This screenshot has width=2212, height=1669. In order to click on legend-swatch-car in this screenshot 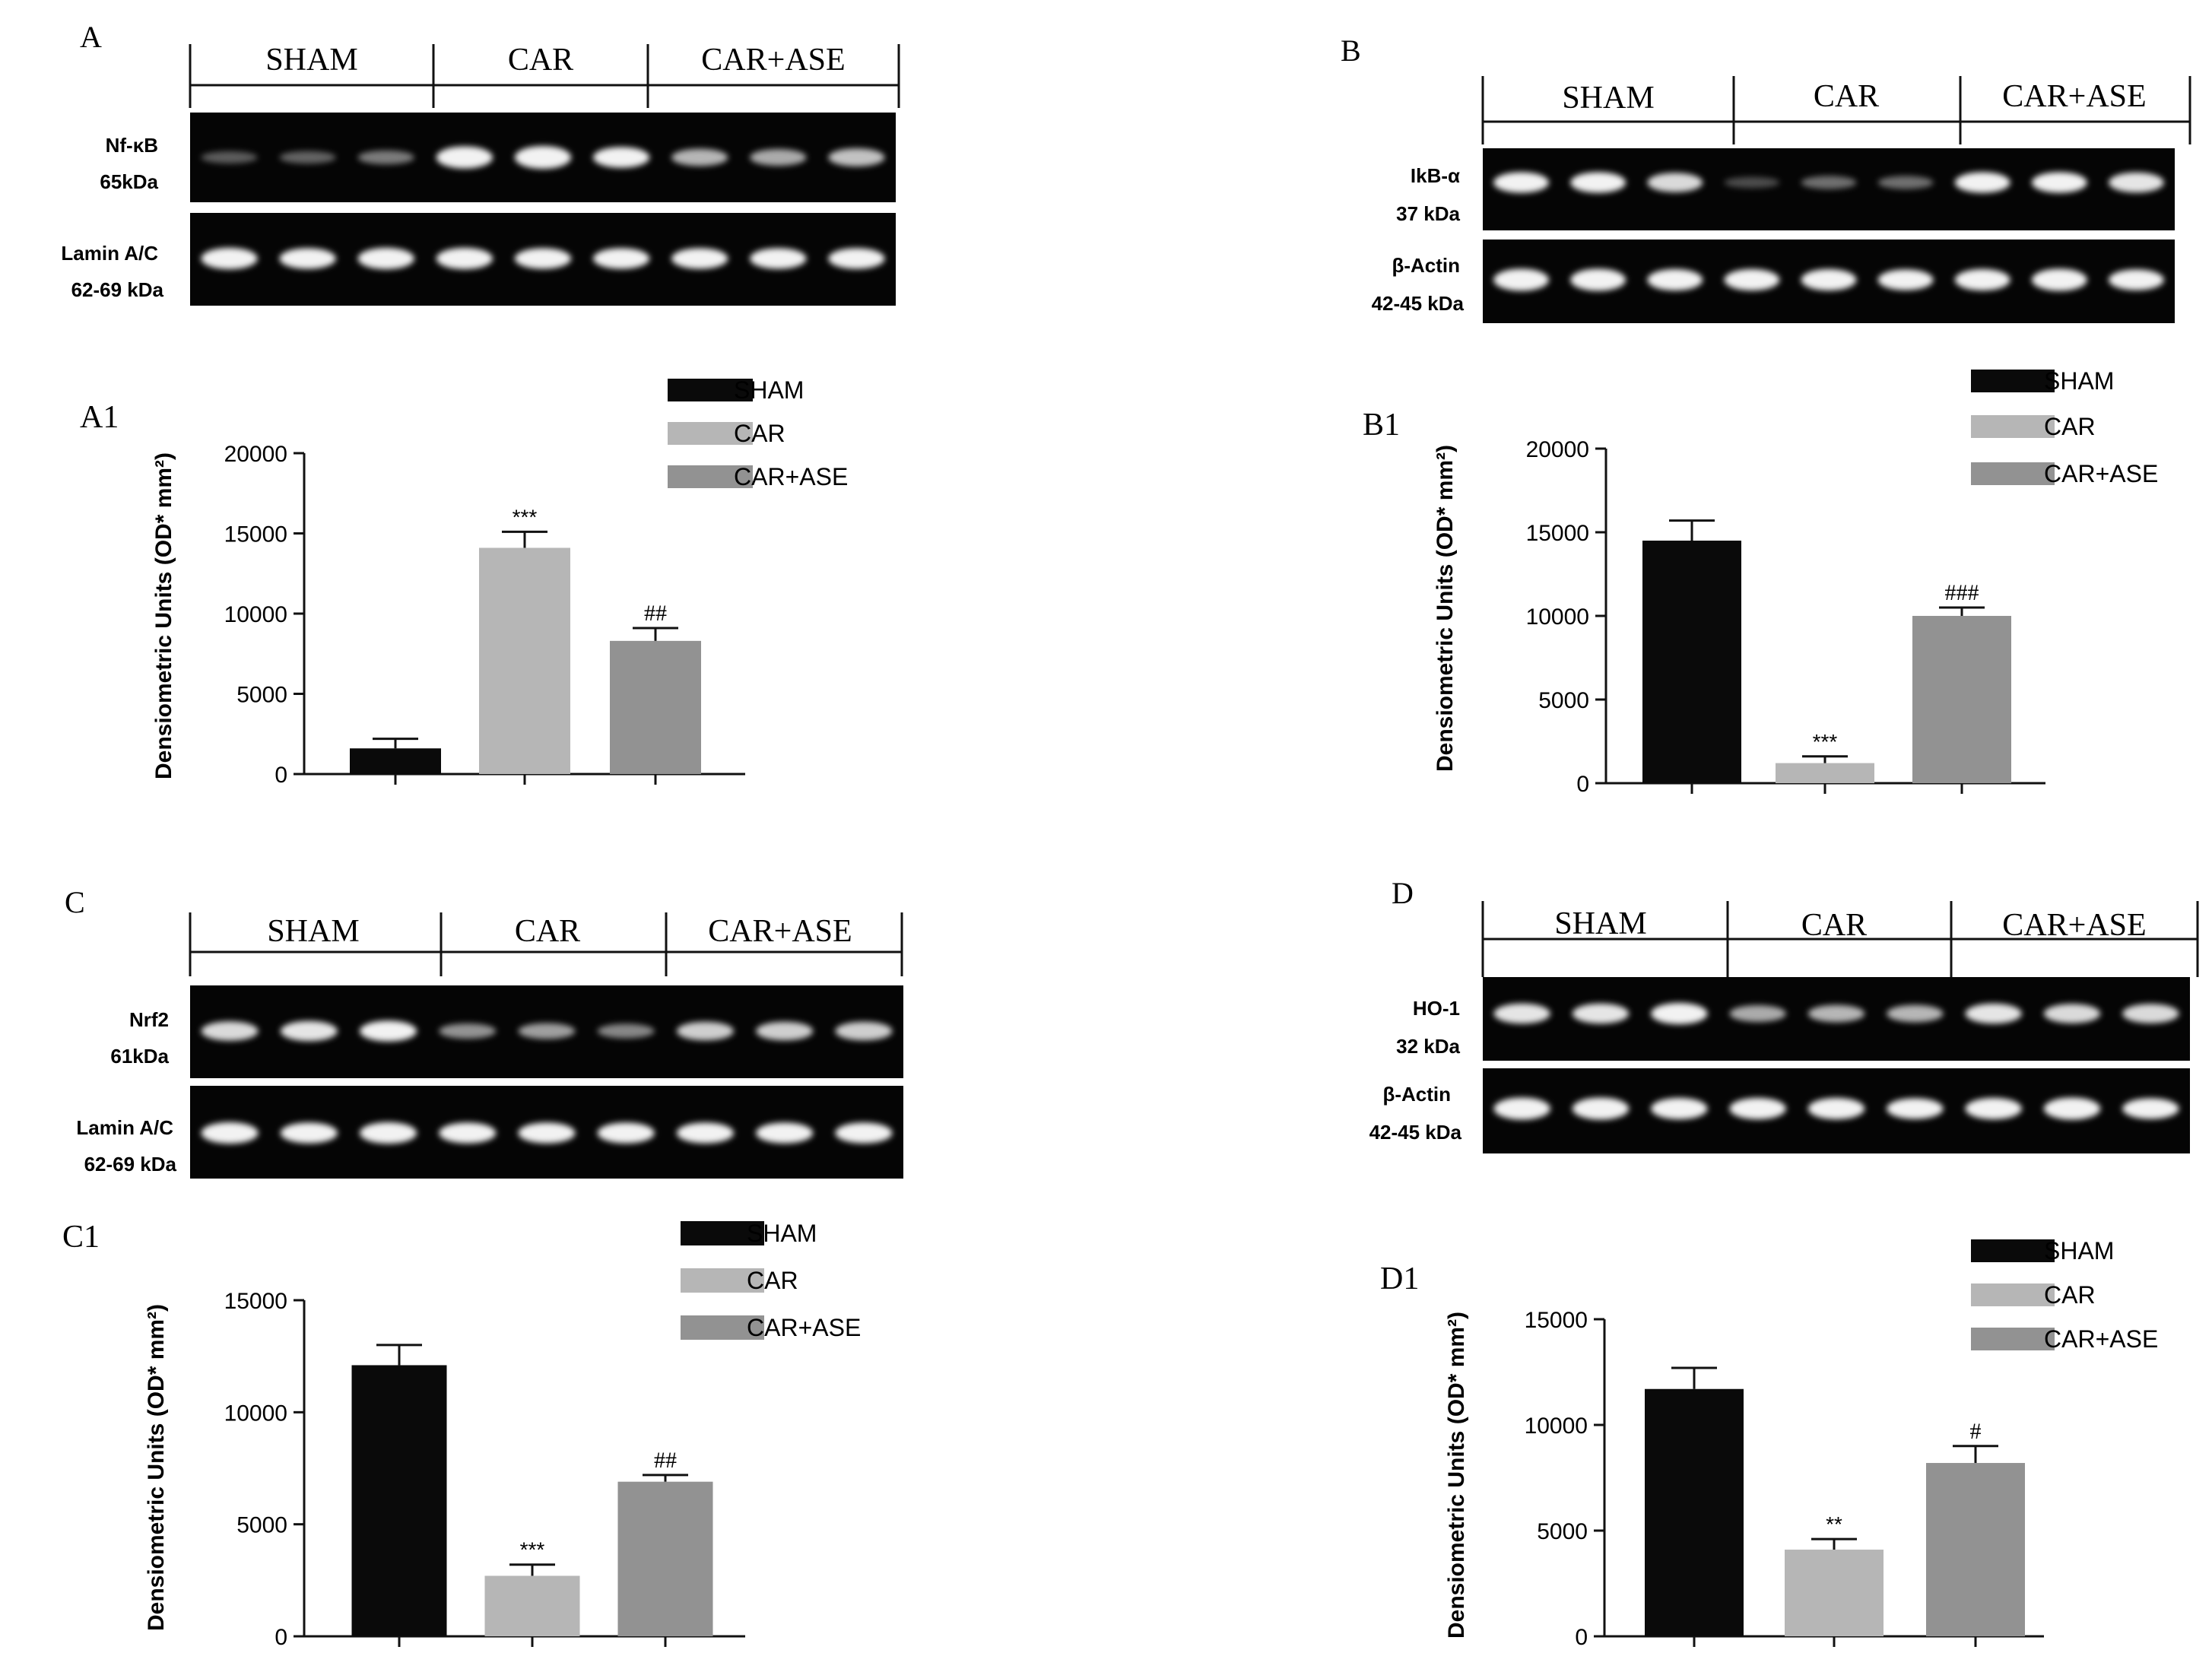, I will do `click(722, 1280)`.